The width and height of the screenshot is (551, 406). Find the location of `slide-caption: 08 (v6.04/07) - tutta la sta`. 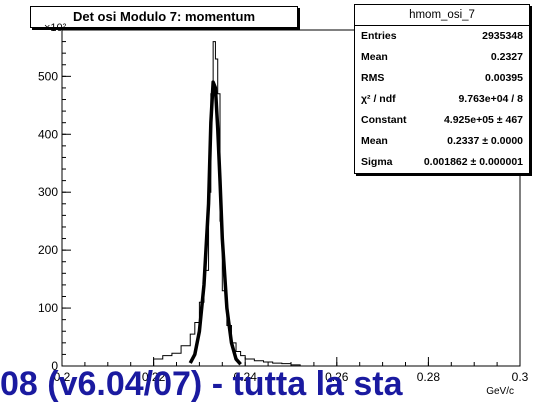

slide-caption: 08 (v6.04/07) - tutta la sta is located at coordinates (201, 384).